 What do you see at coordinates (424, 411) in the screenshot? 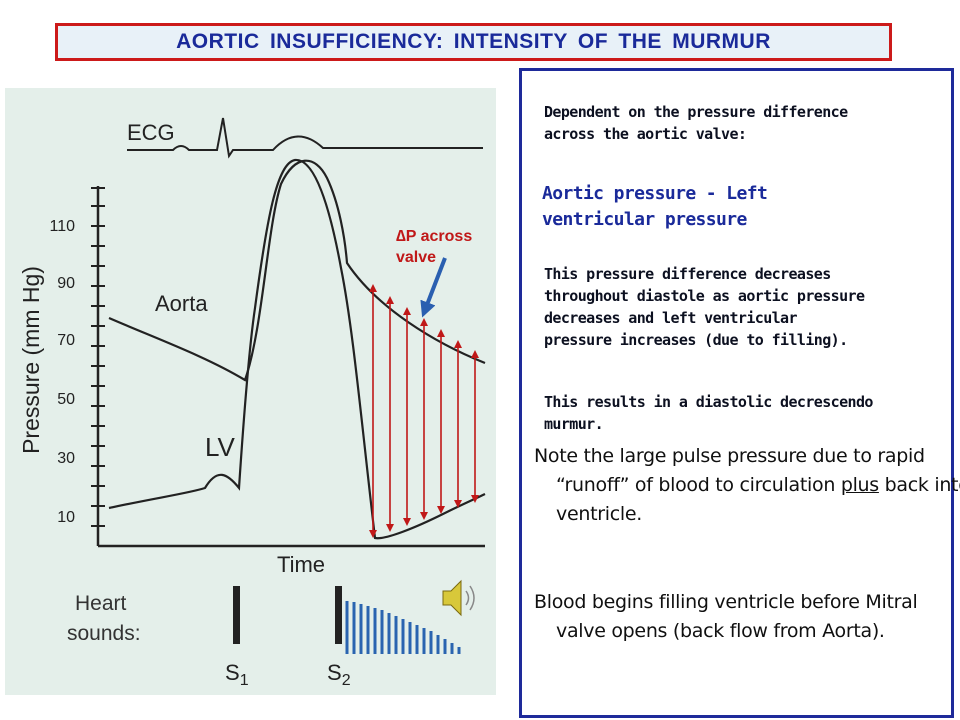
I see `pressure-difference-arrows` at bounding box center [424, 411].